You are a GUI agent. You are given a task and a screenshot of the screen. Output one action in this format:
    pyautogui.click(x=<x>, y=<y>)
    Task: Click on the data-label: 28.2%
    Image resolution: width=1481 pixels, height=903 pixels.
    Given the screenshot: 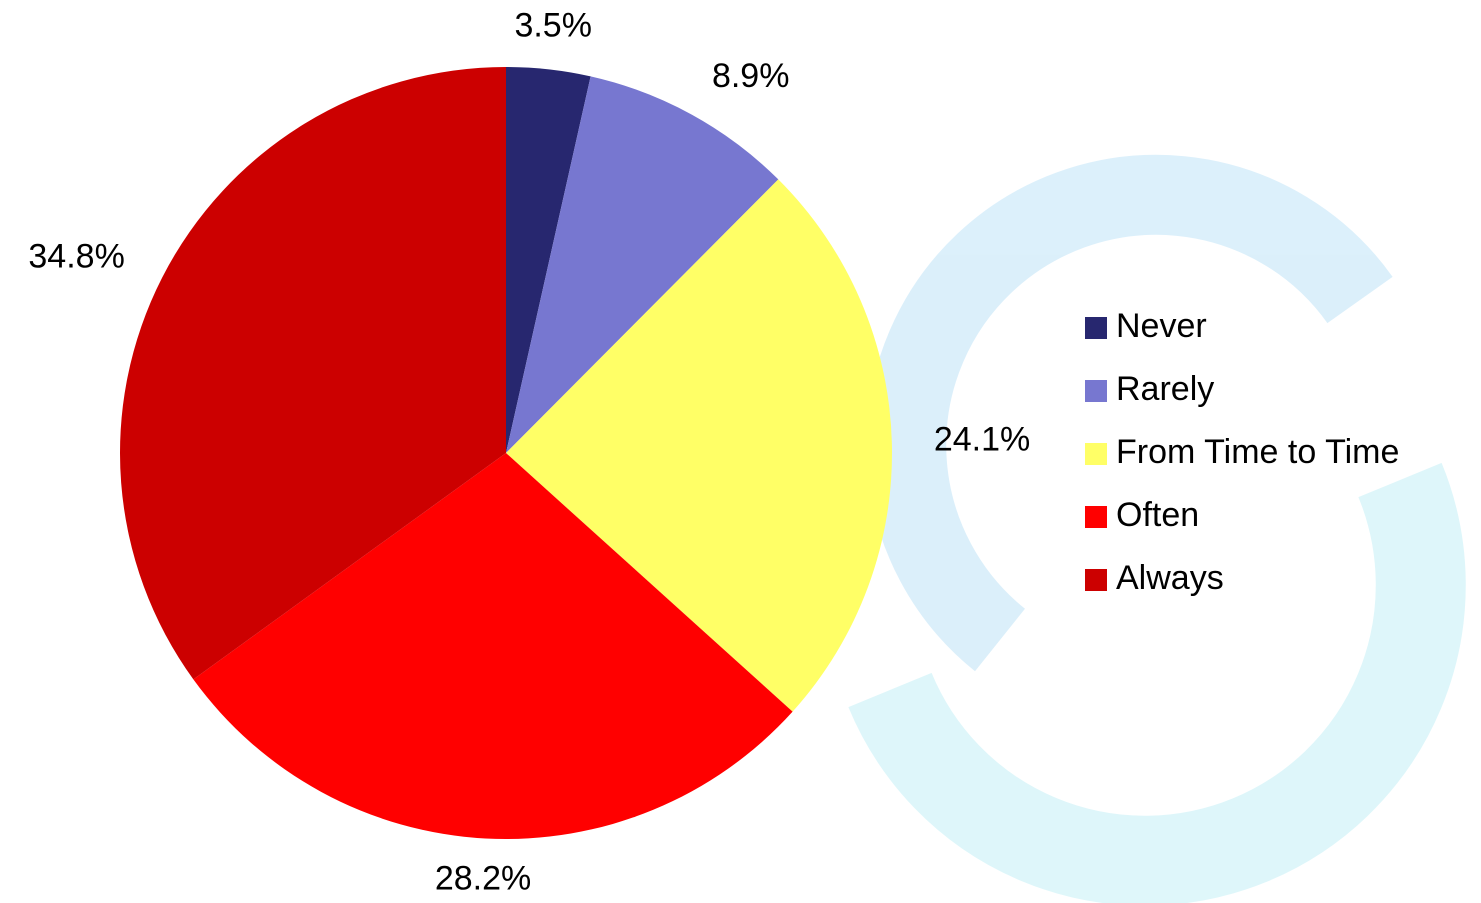 What is the action you would take?
    pyautogui.click(x=483, y=878)
    